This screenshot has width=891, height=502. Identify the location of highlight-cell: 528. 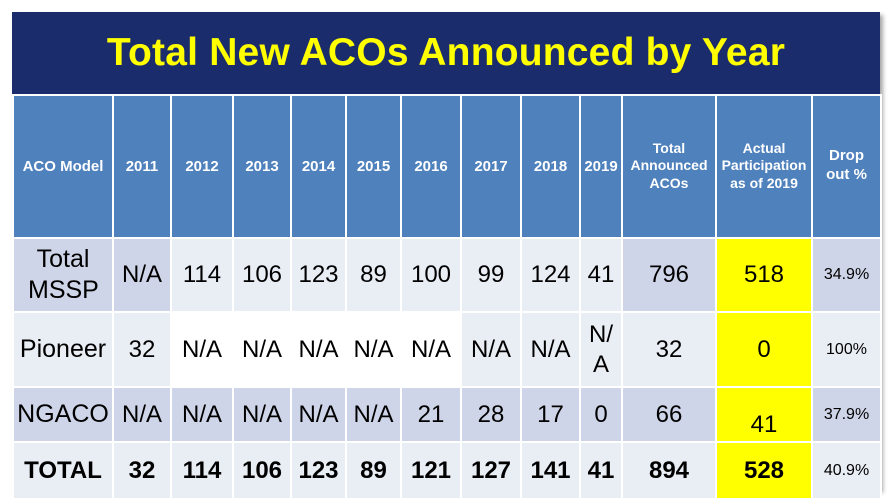
(764, 470).